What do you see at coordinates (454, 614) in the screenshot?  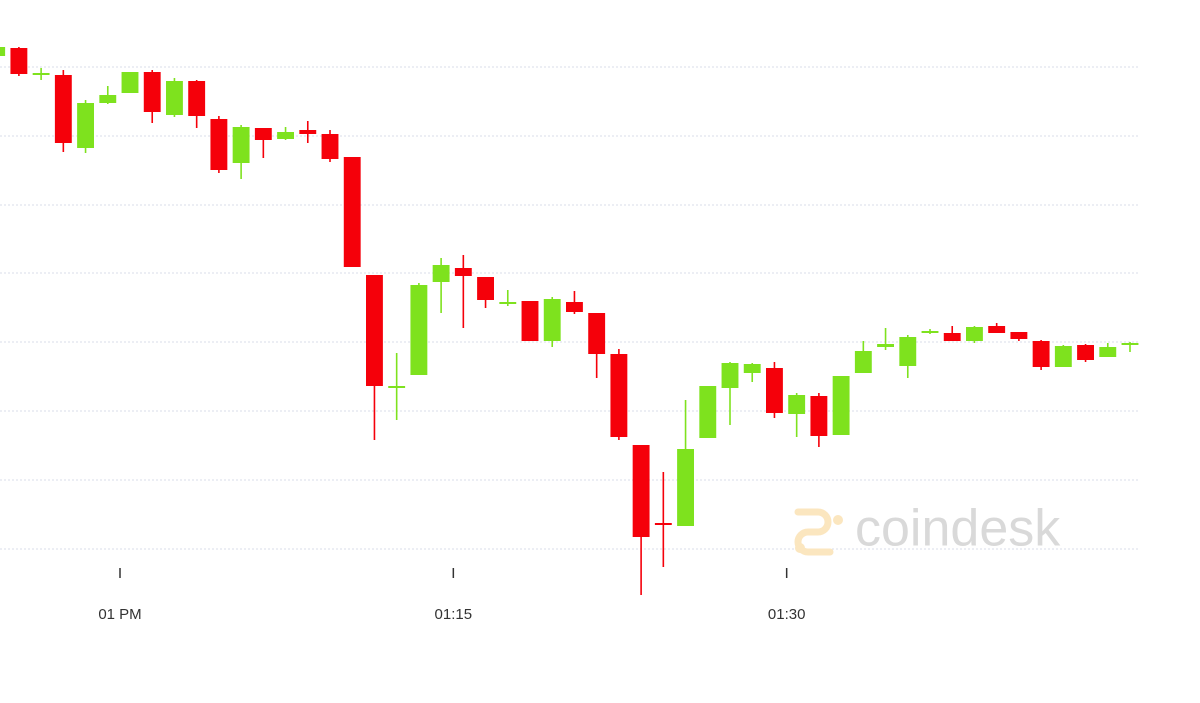 I see `x-tick-label: 01:15` at bounding box center [454, 614].